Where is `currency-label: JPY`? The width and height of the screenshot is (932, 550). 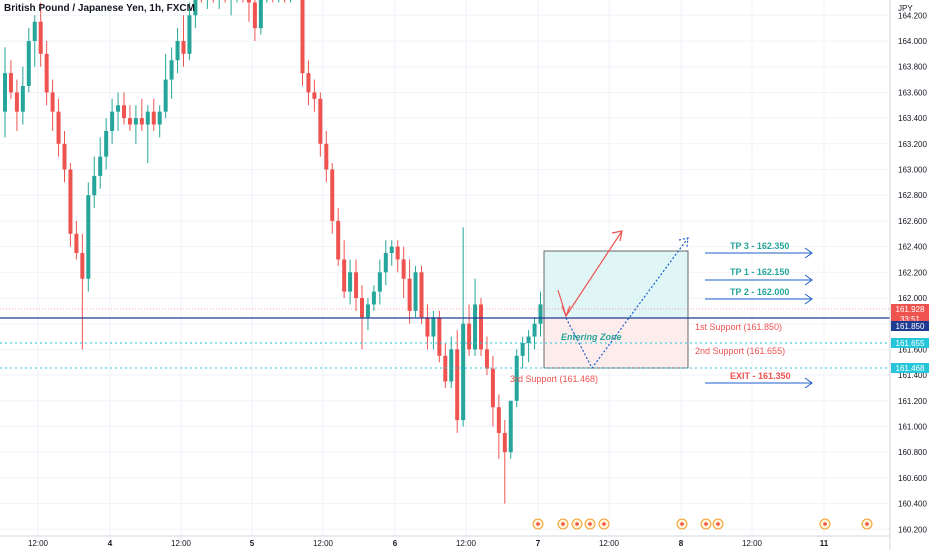
currency-label: JPY is located at coordinates (905, 8).